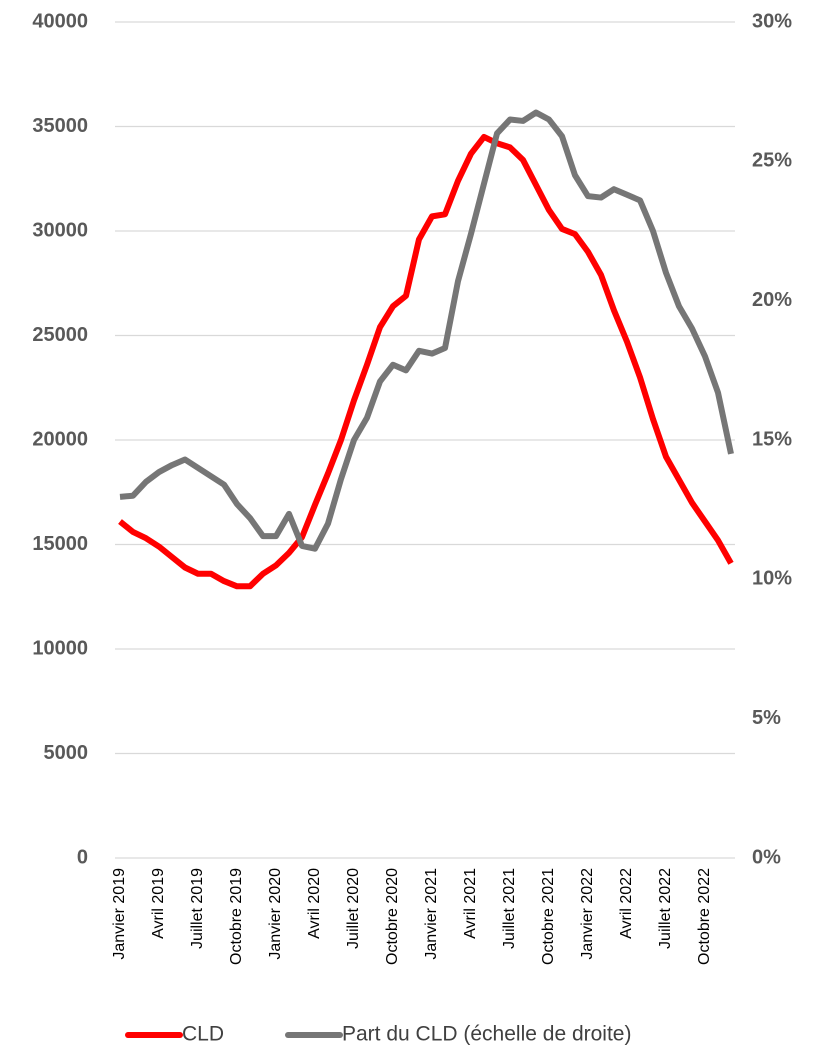 The width and height of the screenshot is (817, 1063). What do you see at coordinates (353, 908) in the screenshot?
I see `x-tick-label: Juillet 2020` at bounding box center [353, 908].